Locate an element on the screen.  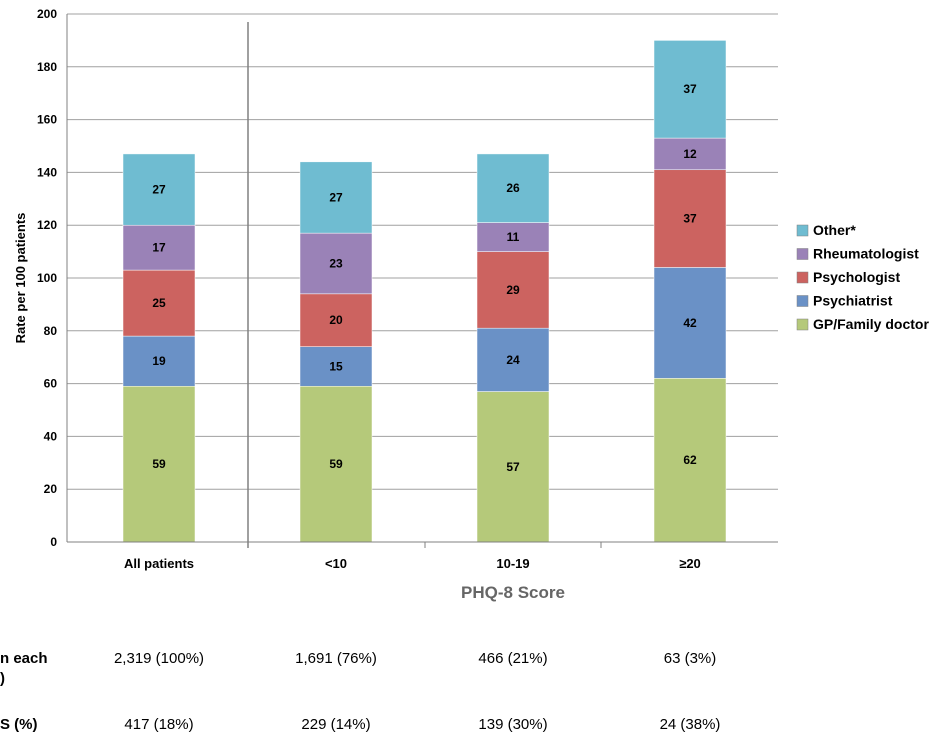
y-tick-label: 60 is located at coordinates (51, 384).